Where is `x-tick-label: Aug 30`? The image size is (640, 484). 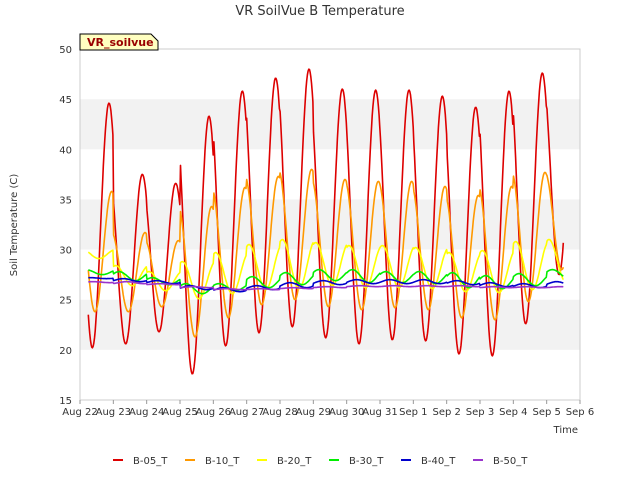 x-tick-label: Aug 30 is located at coordinates (346, 412).